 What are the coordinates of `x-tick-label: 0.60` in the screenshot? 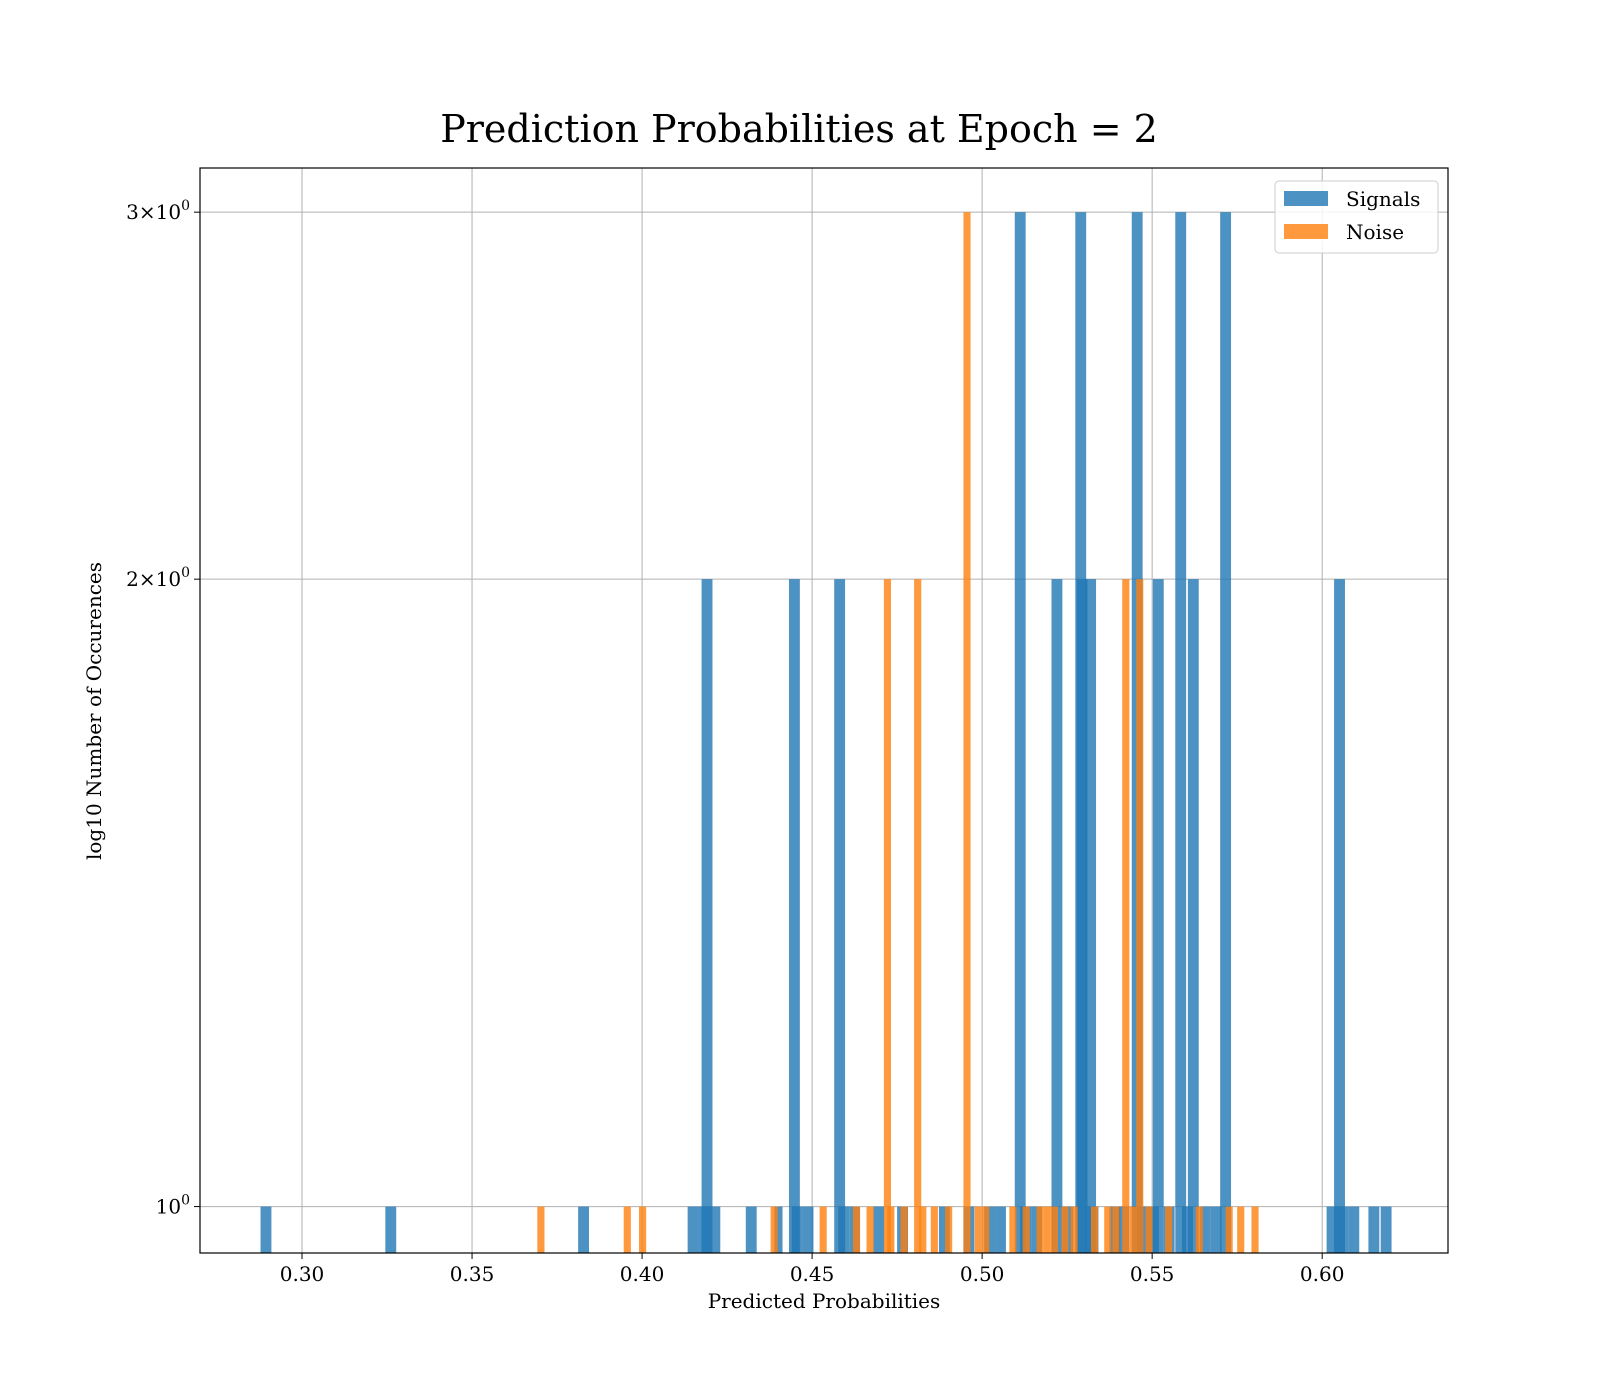 It's located at (1322, 1274).